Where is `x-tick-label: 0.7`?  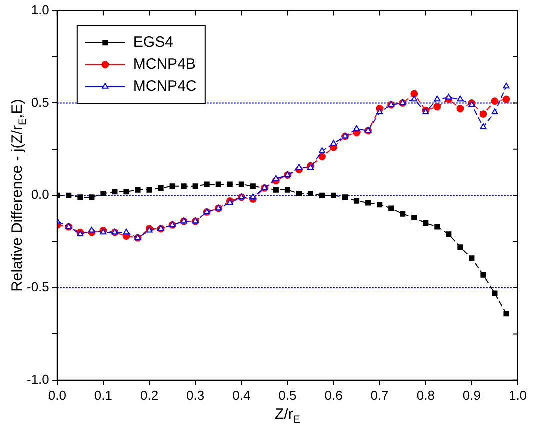
x-tick-label: 0.7 is located at coordinates (379, 395).